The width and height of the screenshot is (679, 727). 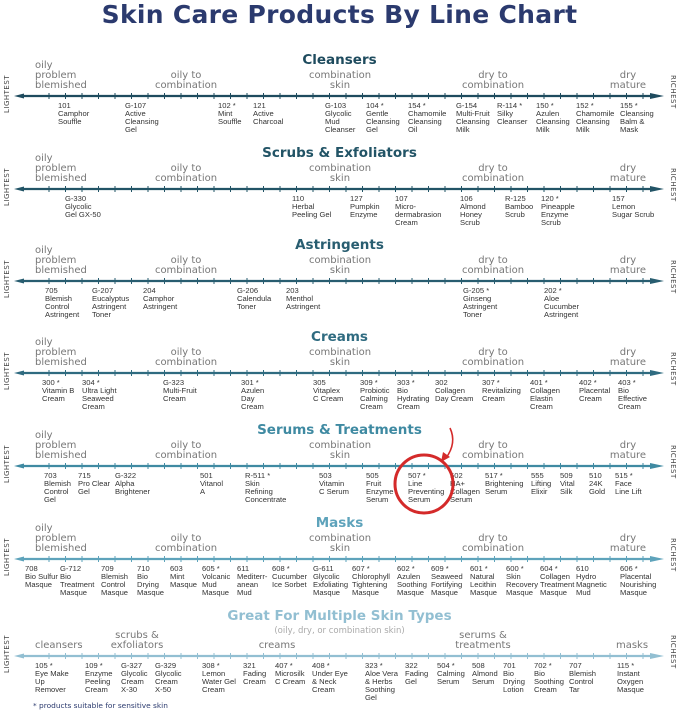 What do you see at coordinates (465, 488) in the screenshot?
I see `product-item: 502 HA+ Collagen Serum` at bounding box center [465, 488].